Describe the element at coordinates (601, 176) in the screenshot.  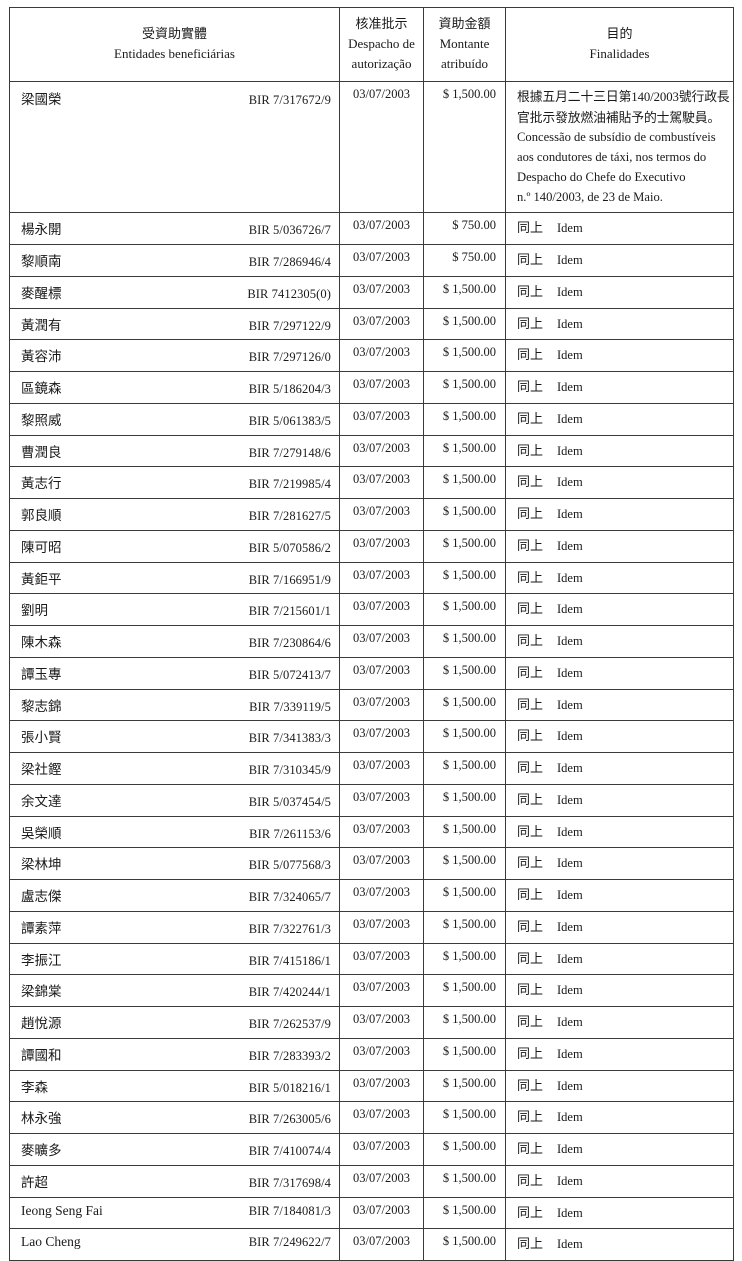
I see `purpose-line-pt-line3: Despacho do Chefe do Executivo` at that location.